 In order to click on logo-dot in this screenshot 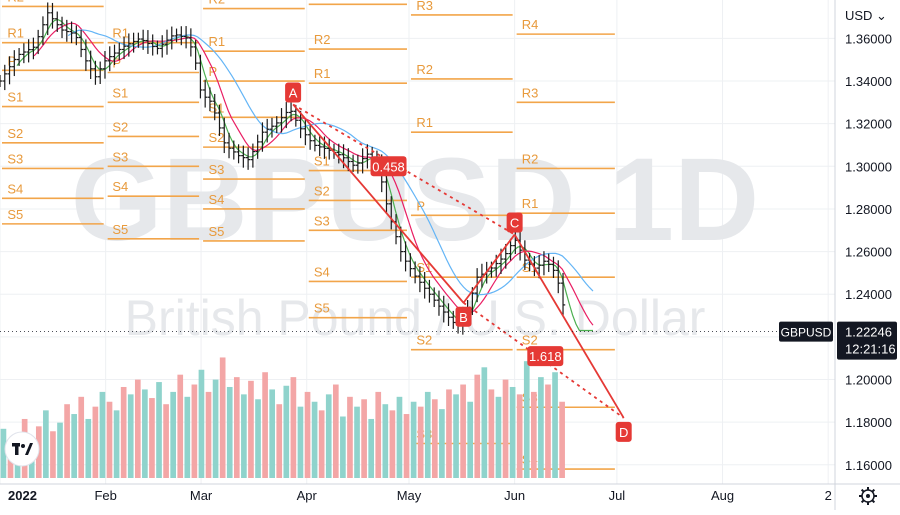, I will do `click(23, 446)`.